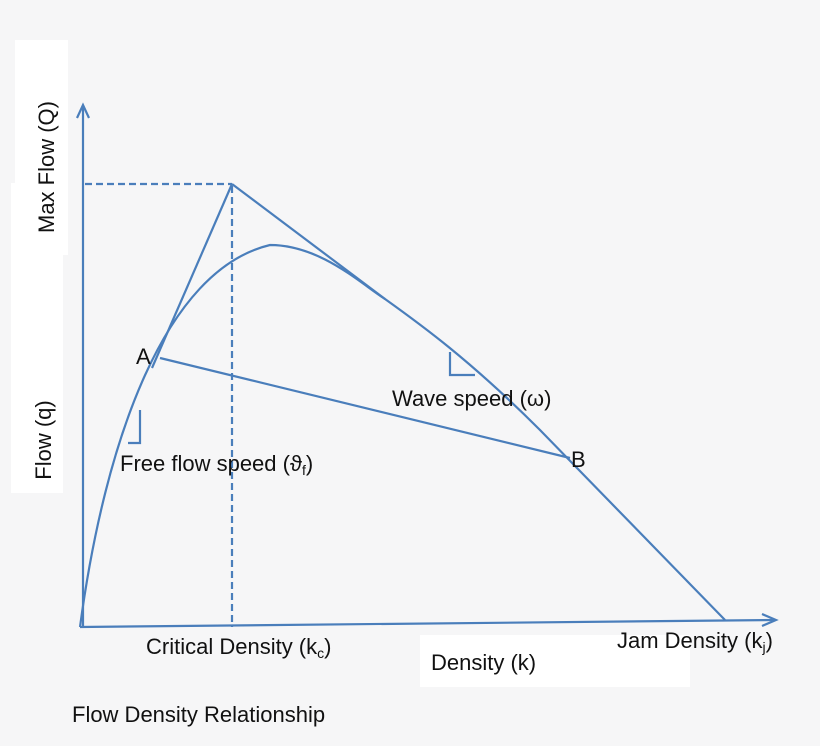 The image size is (820, 746). Describe the element at coordinates (135, 427) in the screenshot. I see `free-flow-slope-marker` at that location.